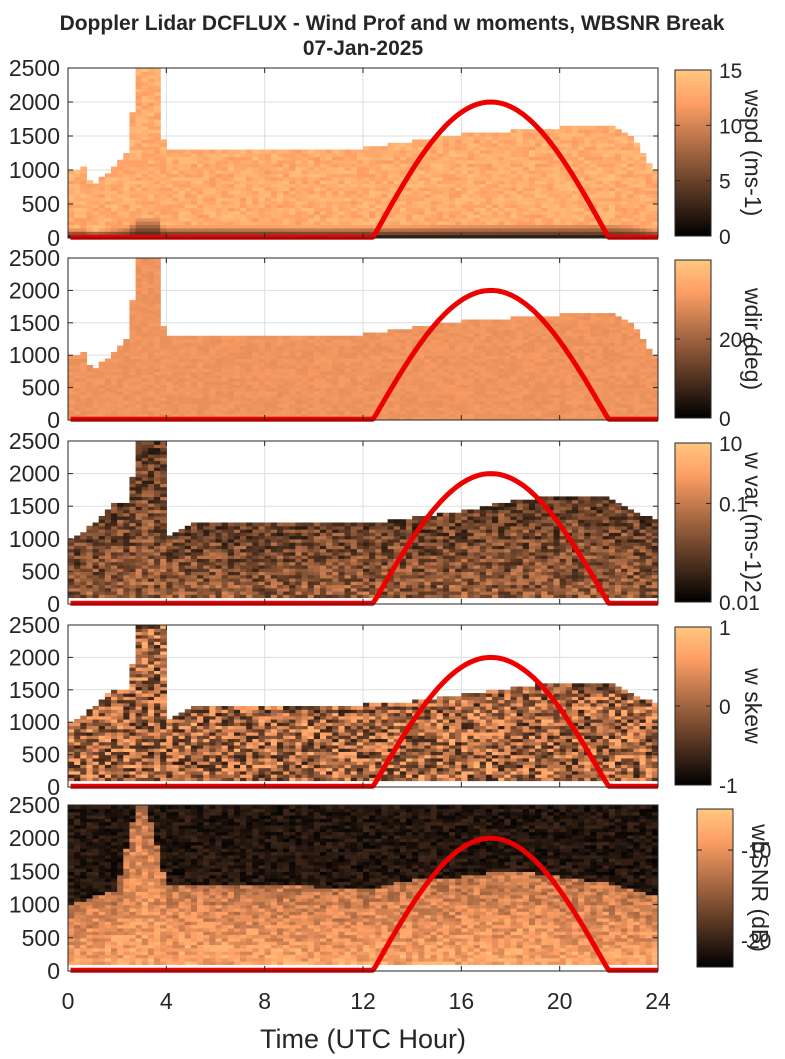 Image resolution: width=785 pixels, height=1059 pixels. Describe the element at coordinates (730, 71) in the screenshot. I see `colorbar-tick-label: 15` at that location.